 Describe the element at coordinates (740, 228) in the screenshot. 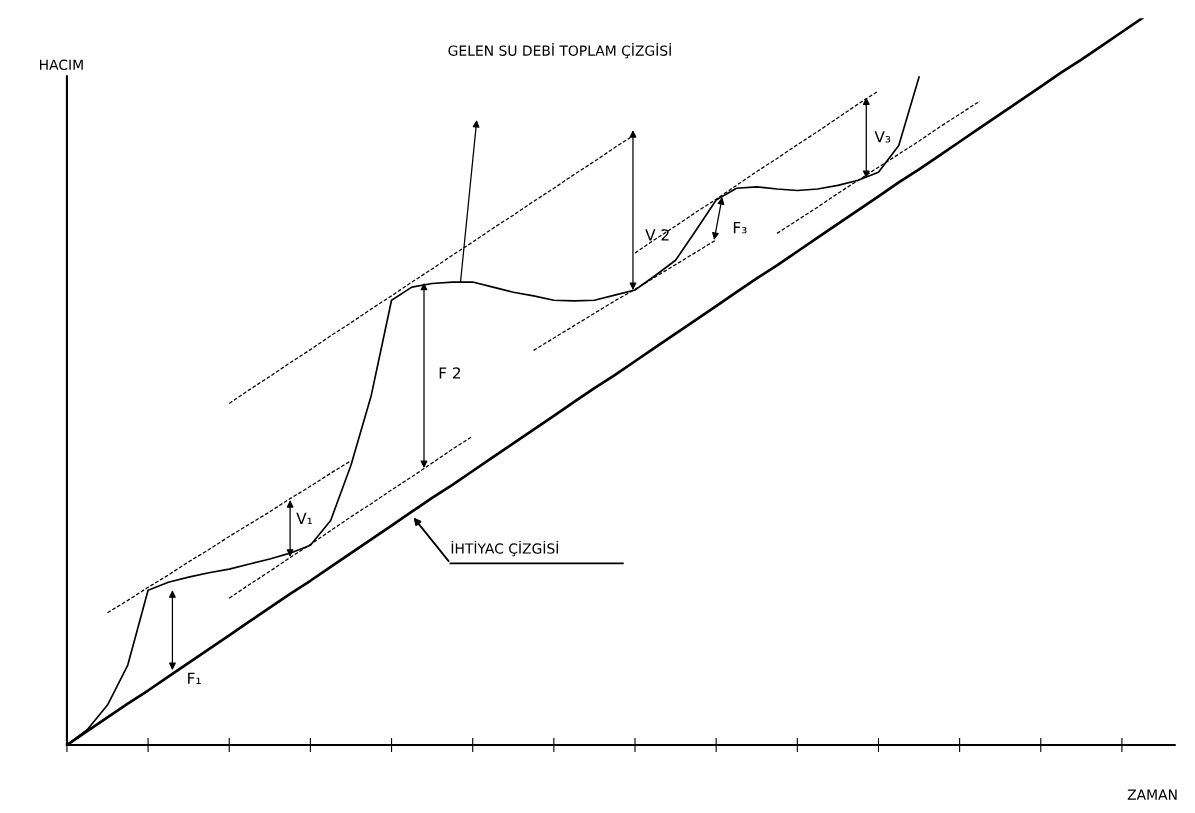

I see `annotation: F₃` at that location.